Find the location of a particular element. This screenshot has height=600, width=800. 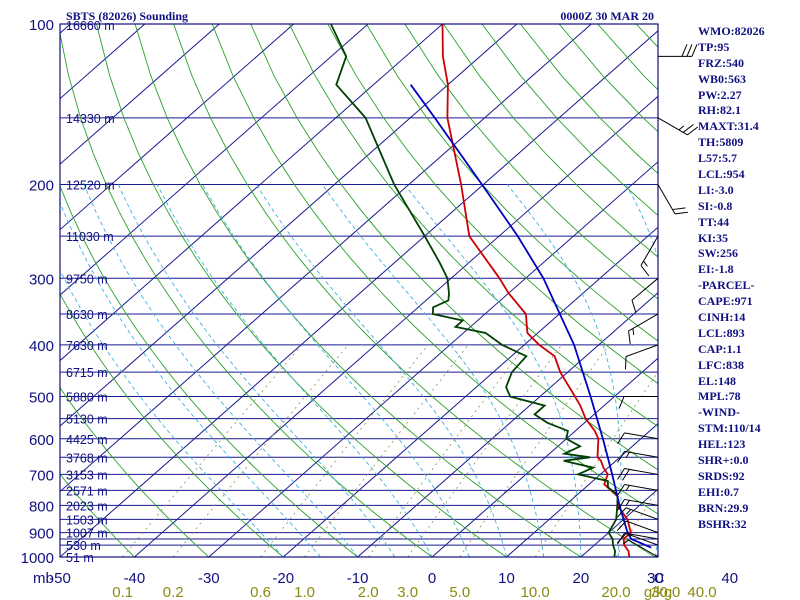

temperature-label: -40 is located at coordinates (135, 578).